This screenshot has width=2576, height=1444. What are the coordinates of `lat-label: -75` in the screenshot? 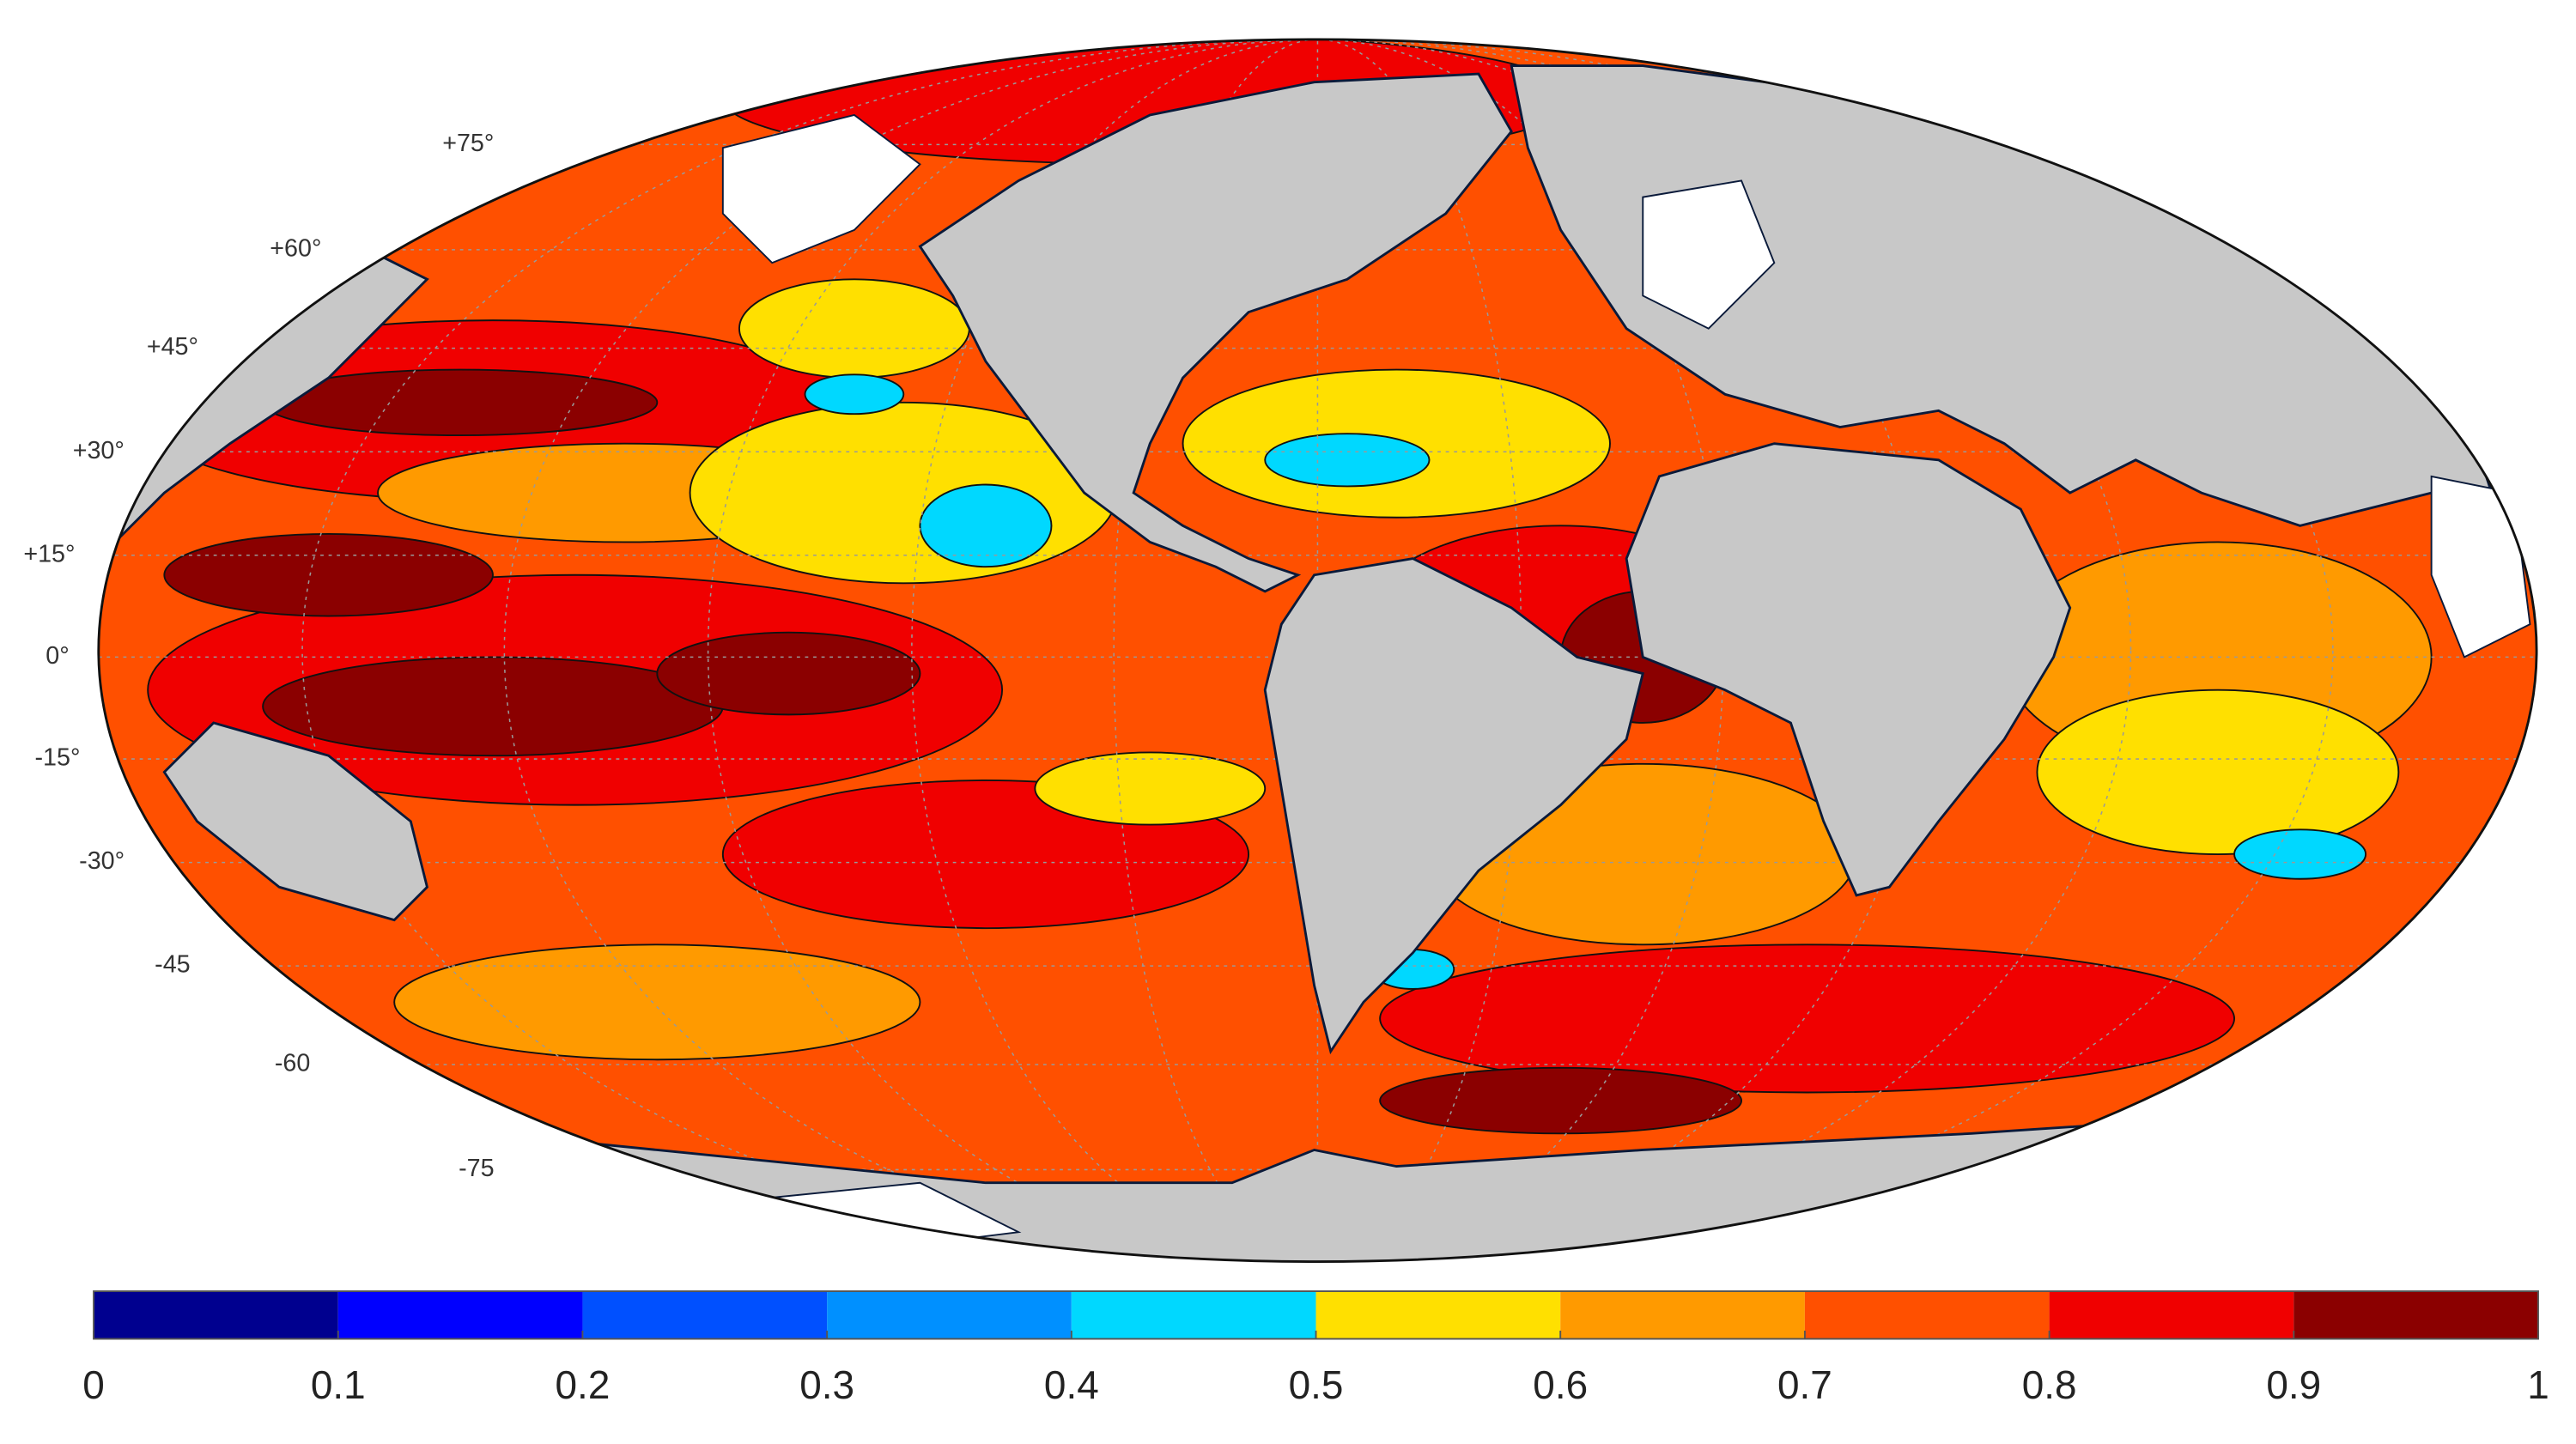 It's located at (477, 1168).